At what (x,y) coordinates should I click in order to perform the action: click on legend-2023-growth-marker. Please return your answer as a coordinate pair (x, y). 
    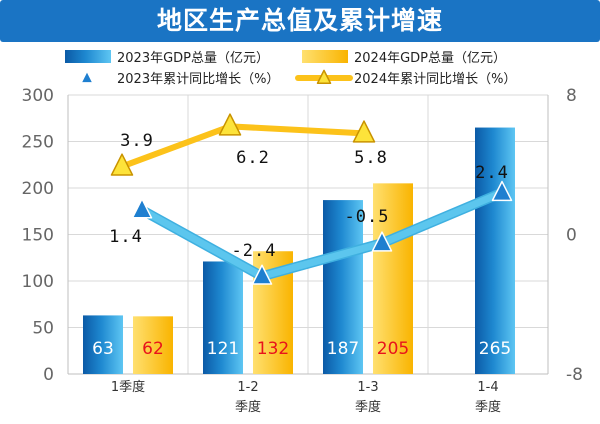
    Looking at the image, I should click on (87, 77).